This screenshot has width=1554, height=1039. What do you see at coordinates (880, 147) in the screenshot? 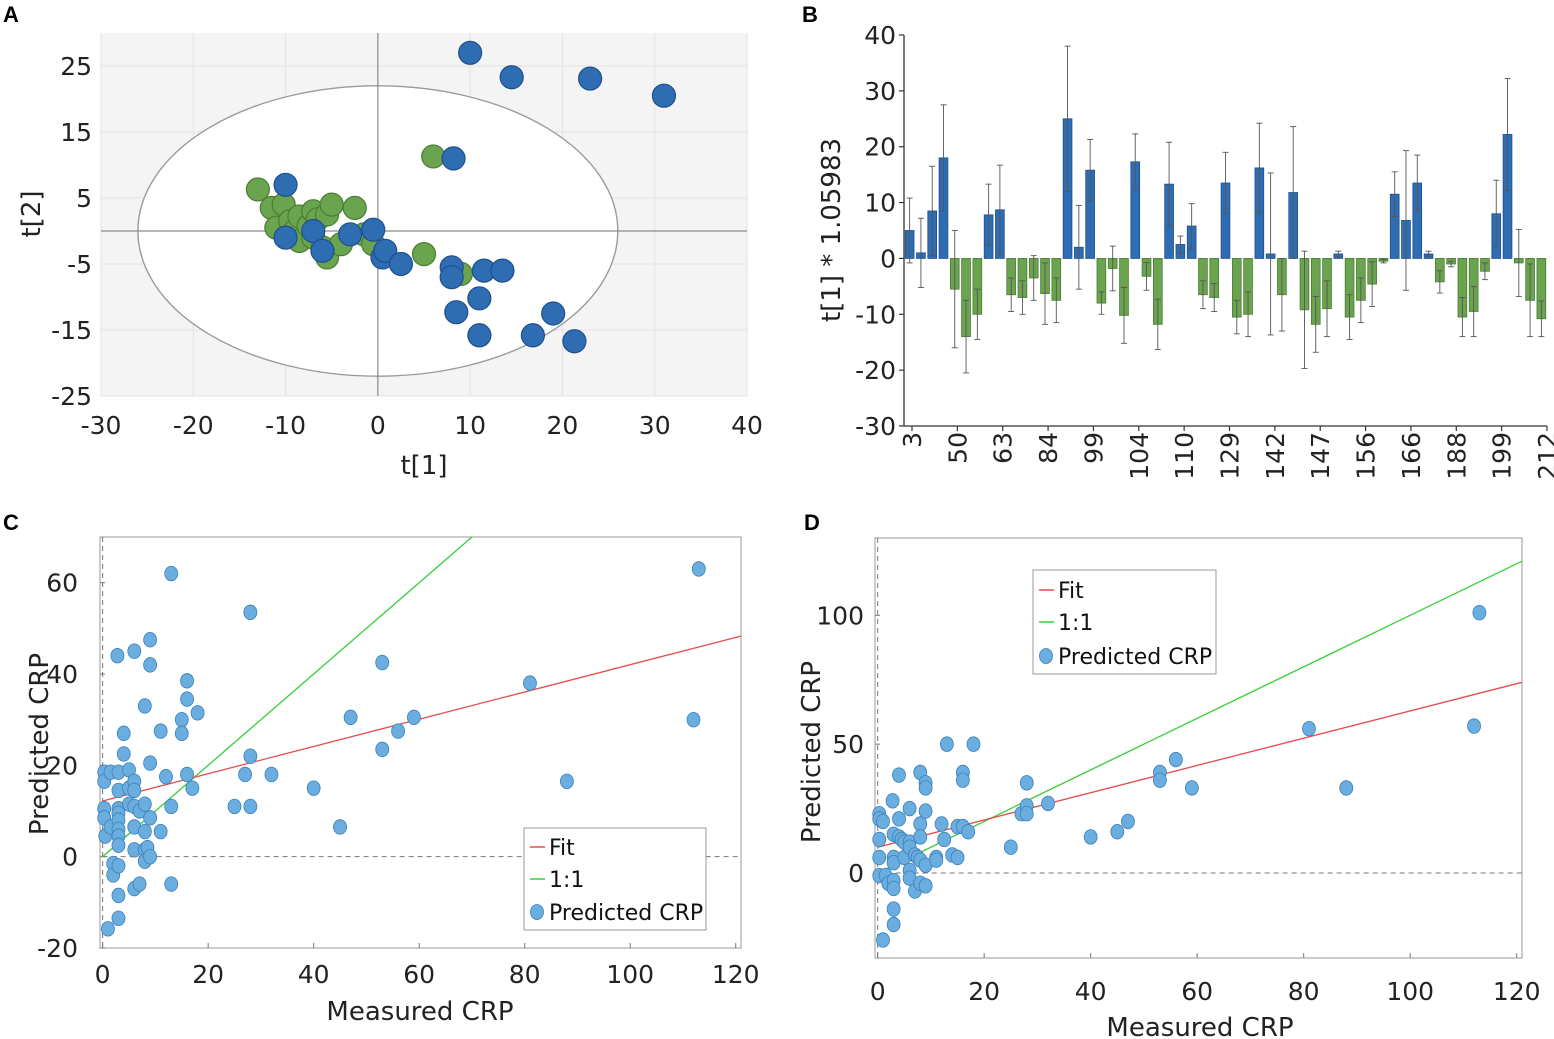
I see `panel-b-y-tick-label: 20` at bounding box center [880, 147].